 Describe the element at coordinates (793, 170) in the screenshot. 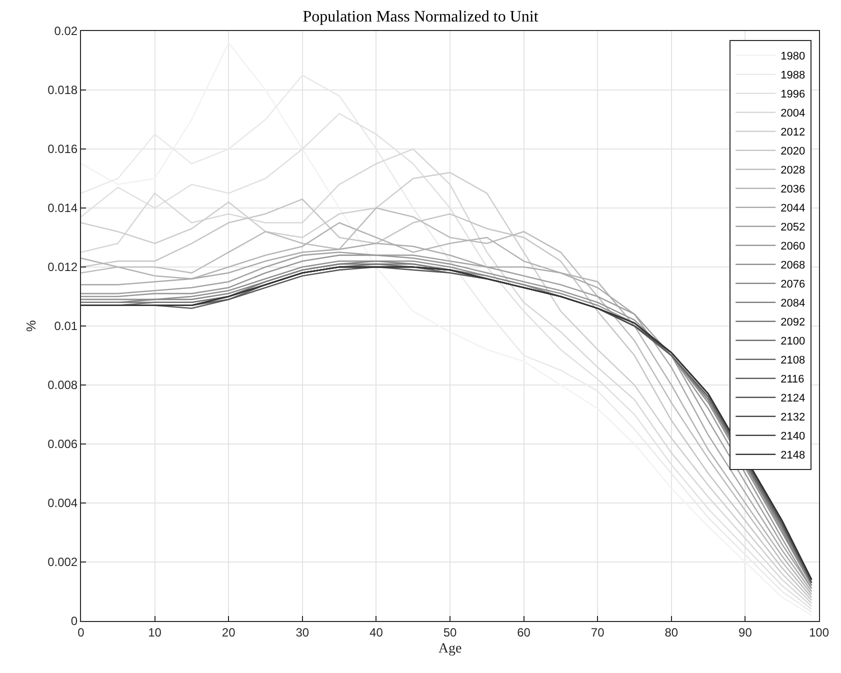

I see `legend-label: 2028` at that location.